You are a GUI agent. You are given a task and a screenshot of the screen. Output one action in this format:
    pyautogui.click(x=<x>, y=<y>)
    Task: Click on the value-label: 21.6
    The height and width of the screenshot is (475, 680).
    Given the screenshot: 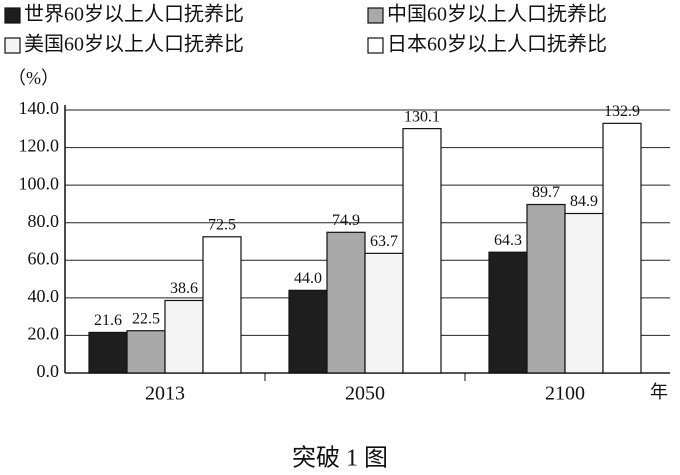 What is the action you would take?
    pyautogui.click(x=108, y=320)
    